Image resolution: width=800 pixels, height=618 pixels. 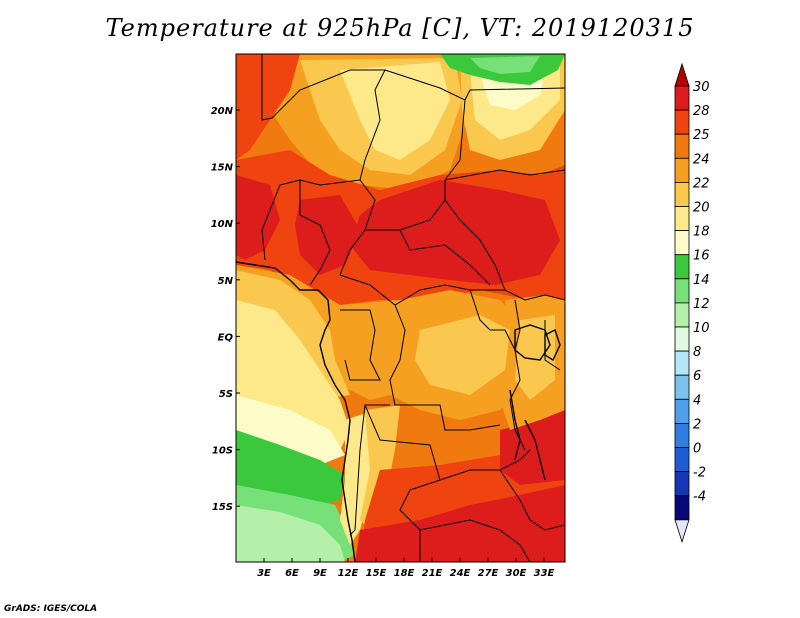 I want to click on lon-tick-label: 6E, so click(x=292, y=573).